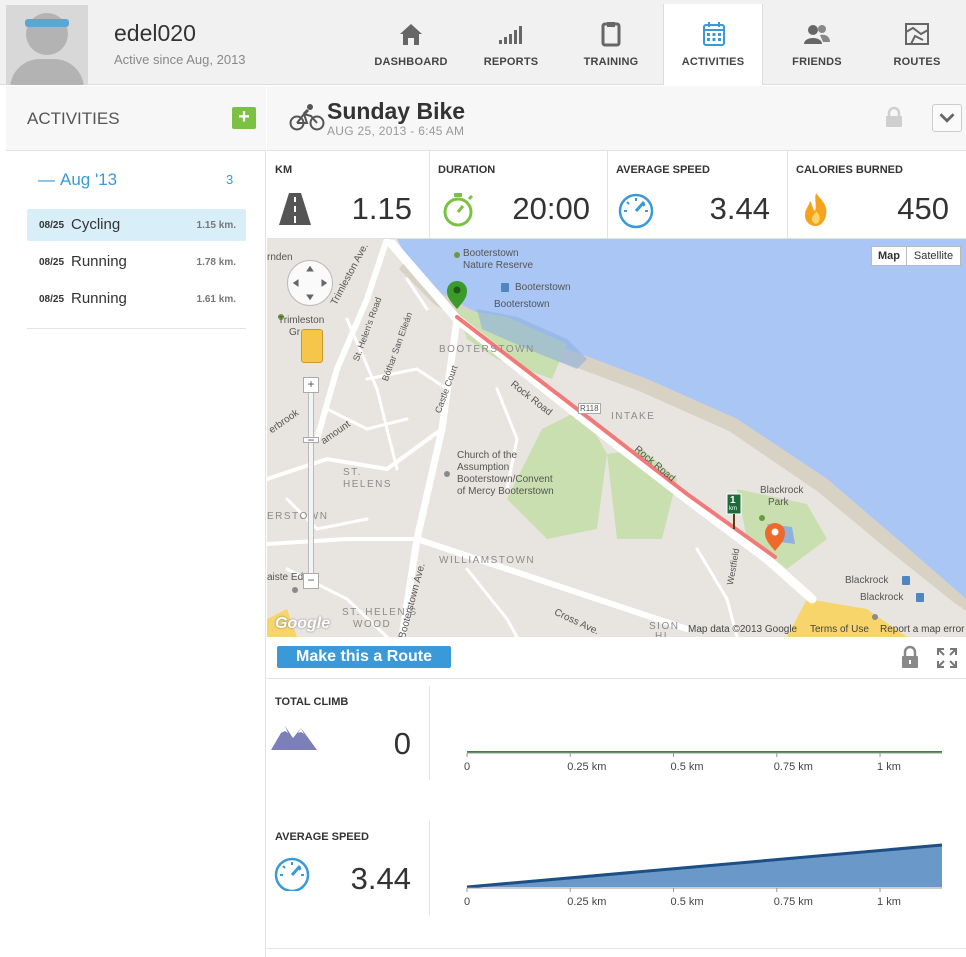  I want to click on zoom-in-button: +, so click(311, 385).